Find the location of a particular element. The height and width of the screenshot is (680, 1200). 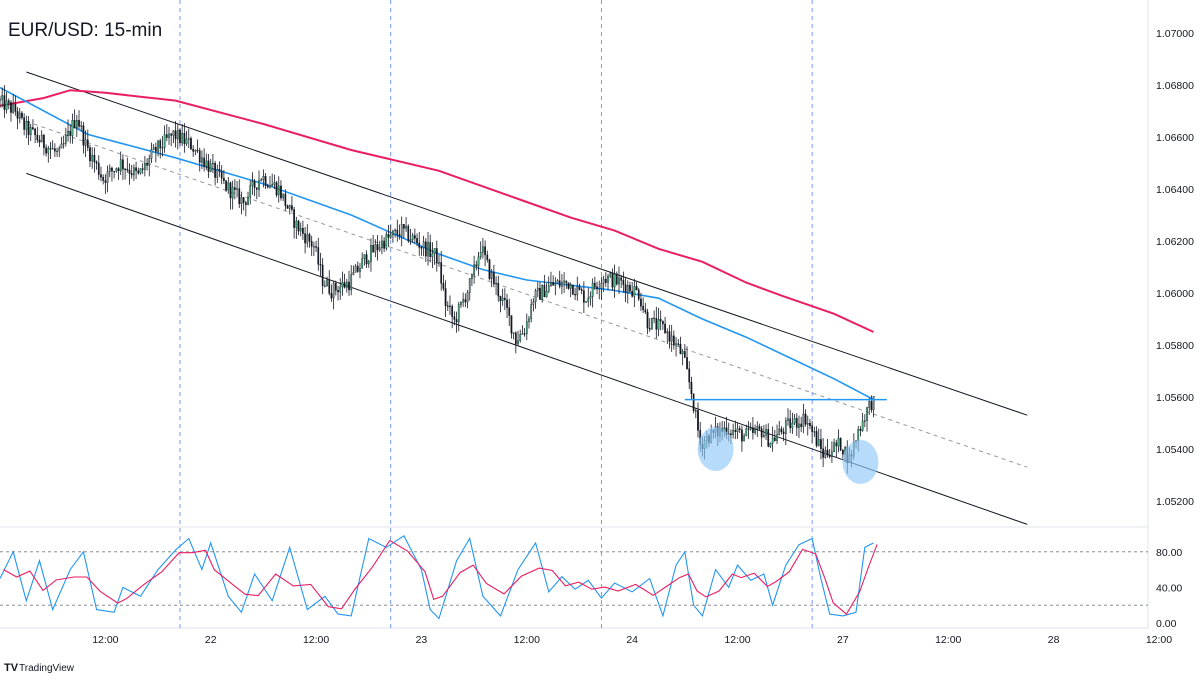

chart-title: EUR/USD: 15-min is located at coordinates (85, 30).